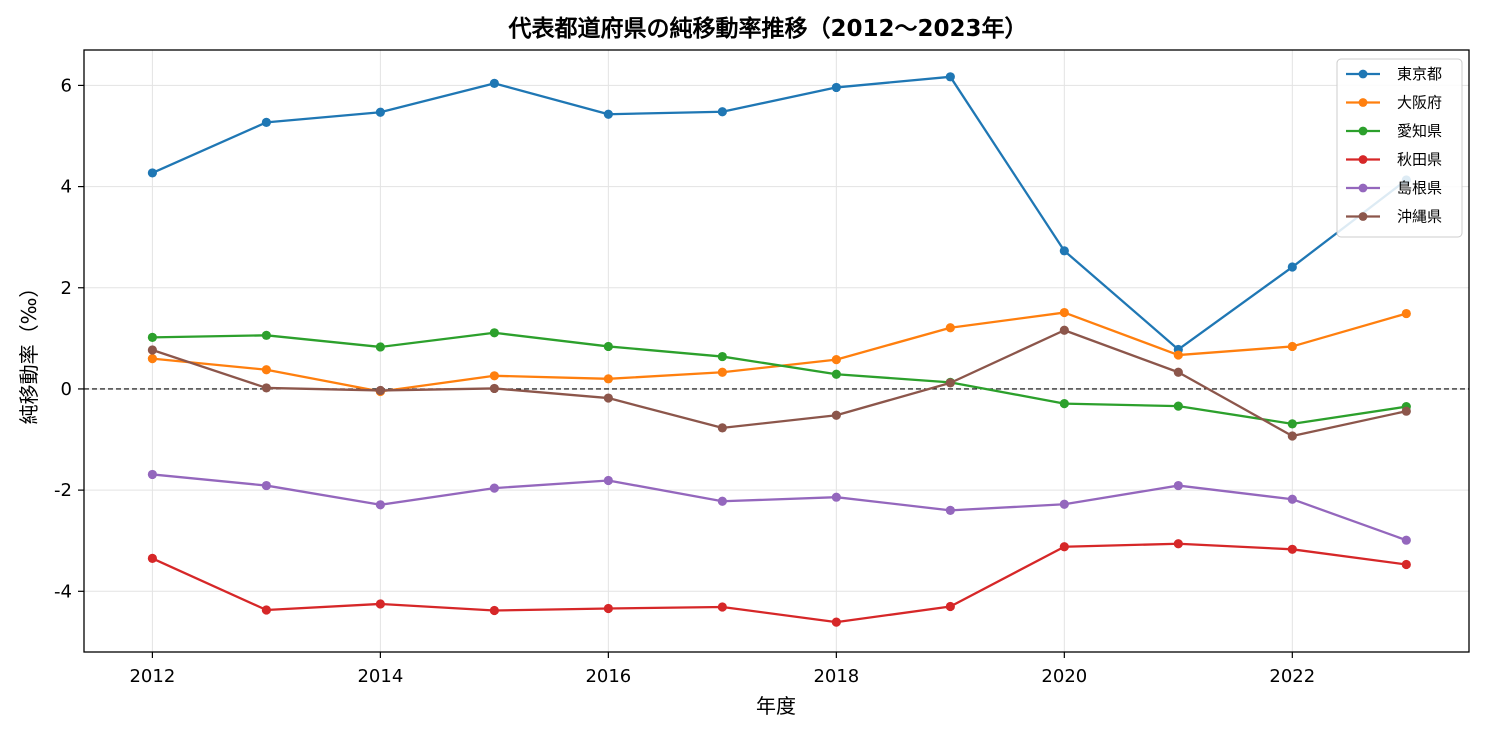 This screenshot has width=1485, height=735. Describe the element at coordinates (1419, 74) in the screenshot. I see `legend-label: 東京都` at that location.